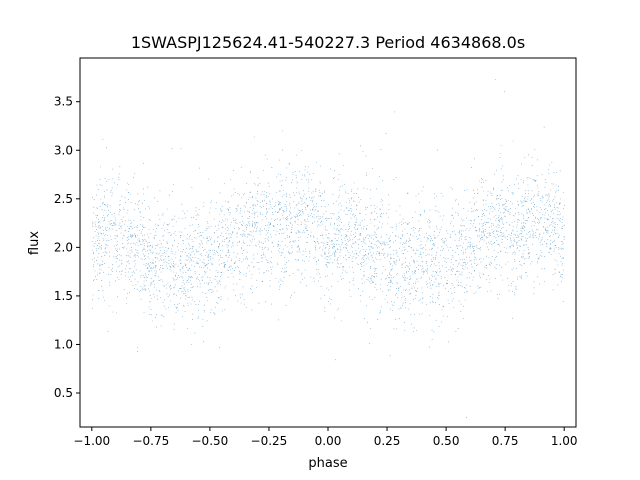  Describe the element at coordinates (63, 296) in the screenshot. I see `y-tick-label: 1.5` at that location.